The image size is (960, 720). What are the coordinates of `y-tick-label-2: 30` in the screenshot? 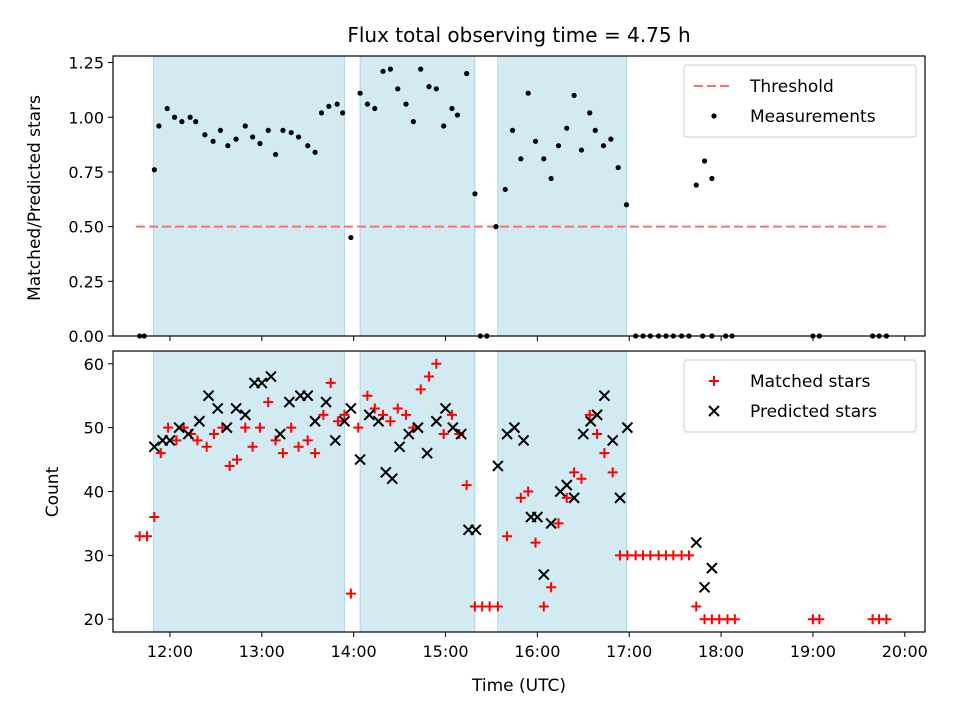 It's located at (94, 555).